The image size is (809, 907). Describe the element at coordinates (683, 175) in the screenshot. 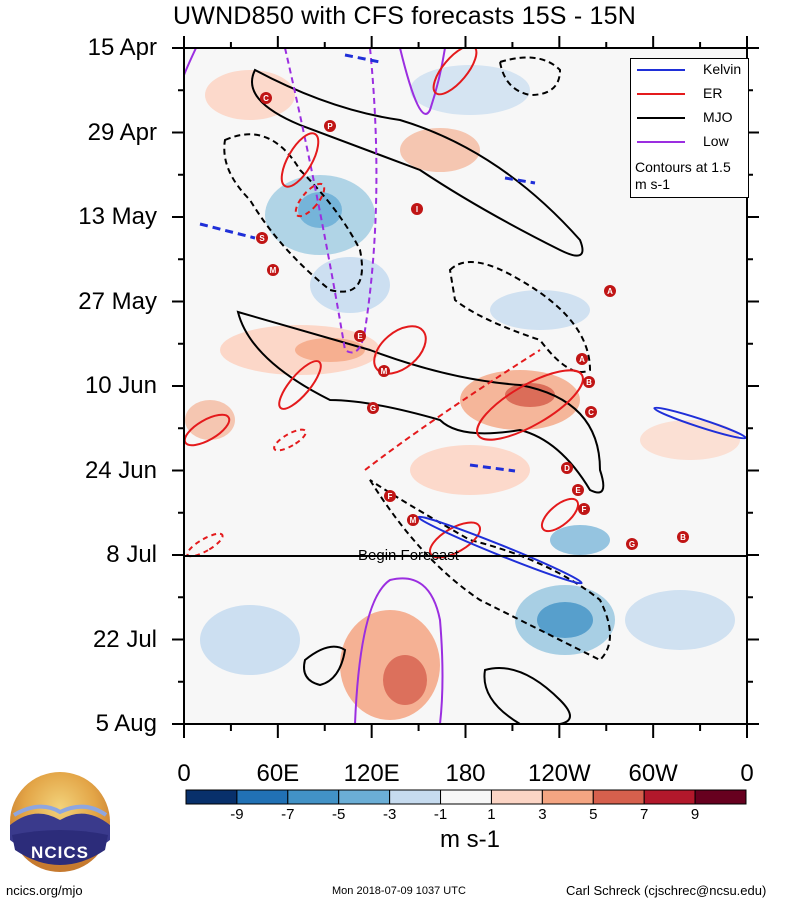

I see `legend-note: Contours at 1.5 m s-1` at that location.